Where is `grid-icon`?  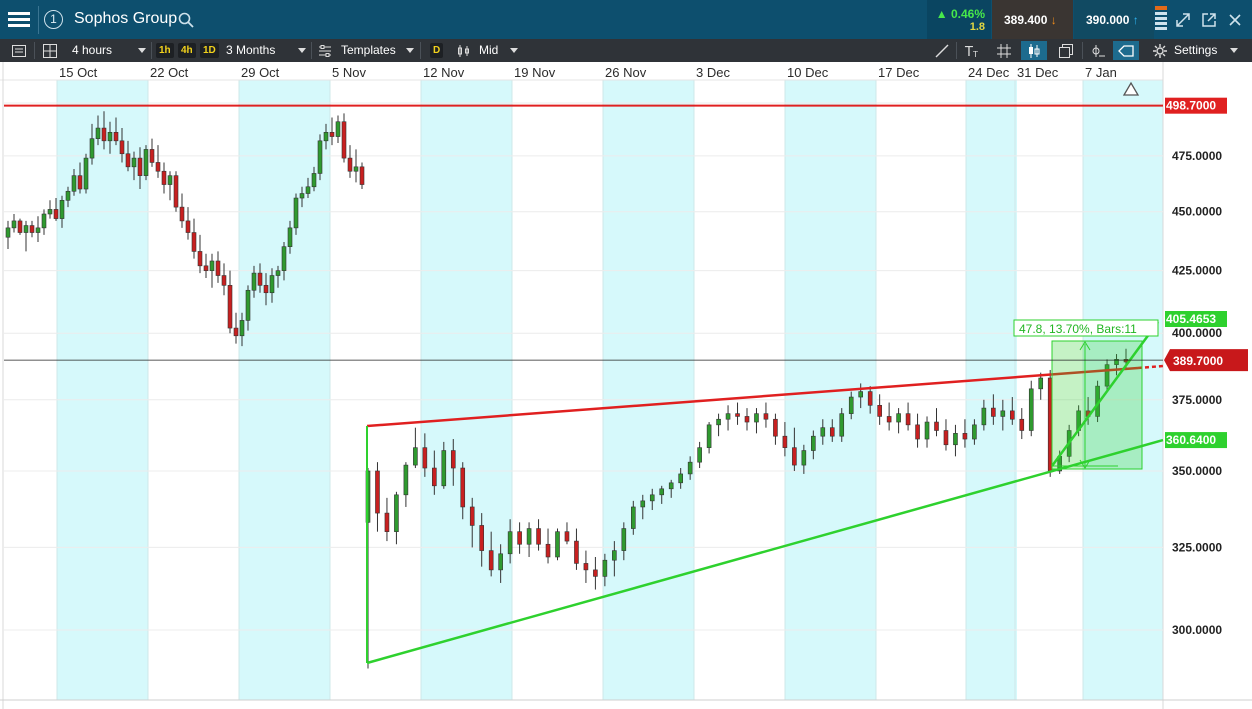
grid-icon is located at coordinates (1004, 51).